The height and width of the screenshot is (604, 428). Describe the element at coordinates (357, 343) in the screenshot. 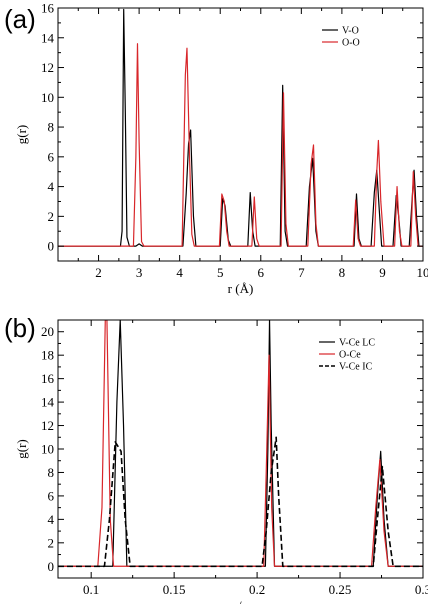

I see `legend-label: V-Ce LC` at that location.